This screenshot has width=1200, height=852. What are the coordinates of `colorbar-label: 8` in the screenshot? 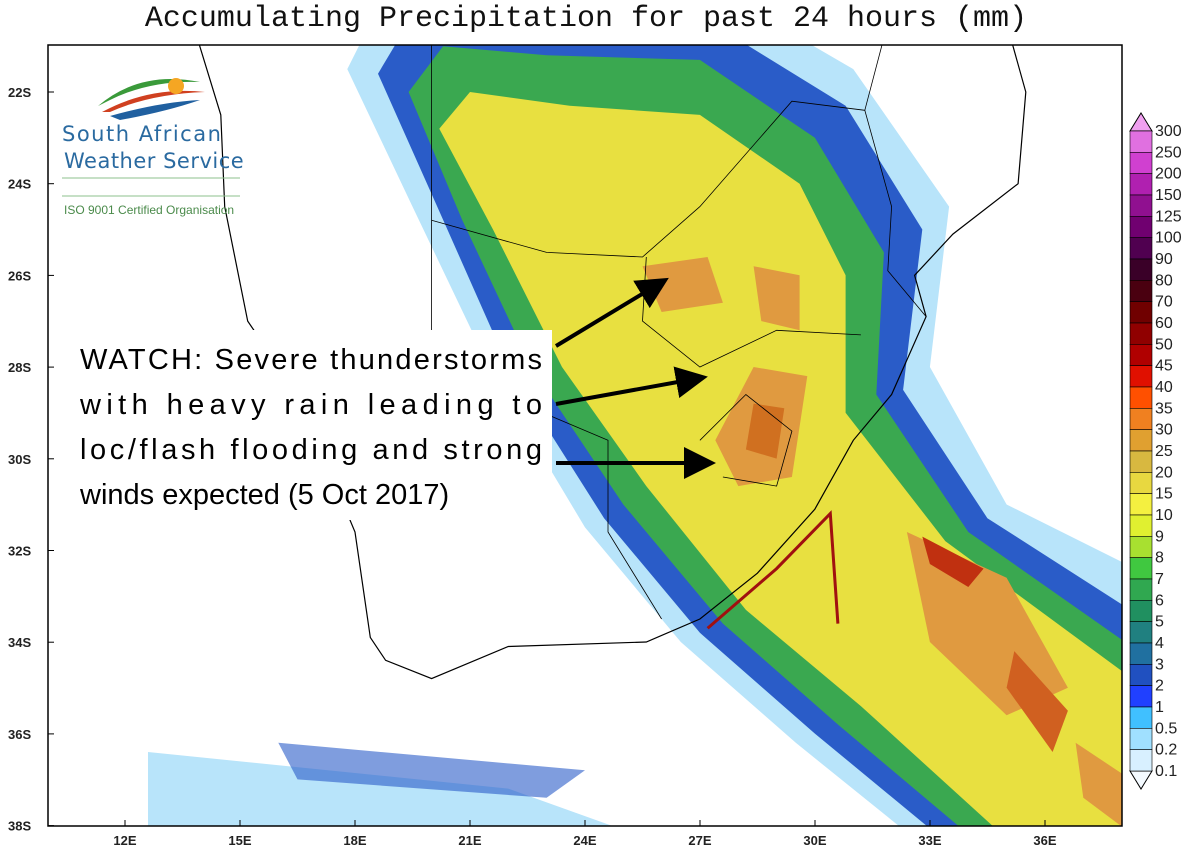 It's located at (1159, 558).